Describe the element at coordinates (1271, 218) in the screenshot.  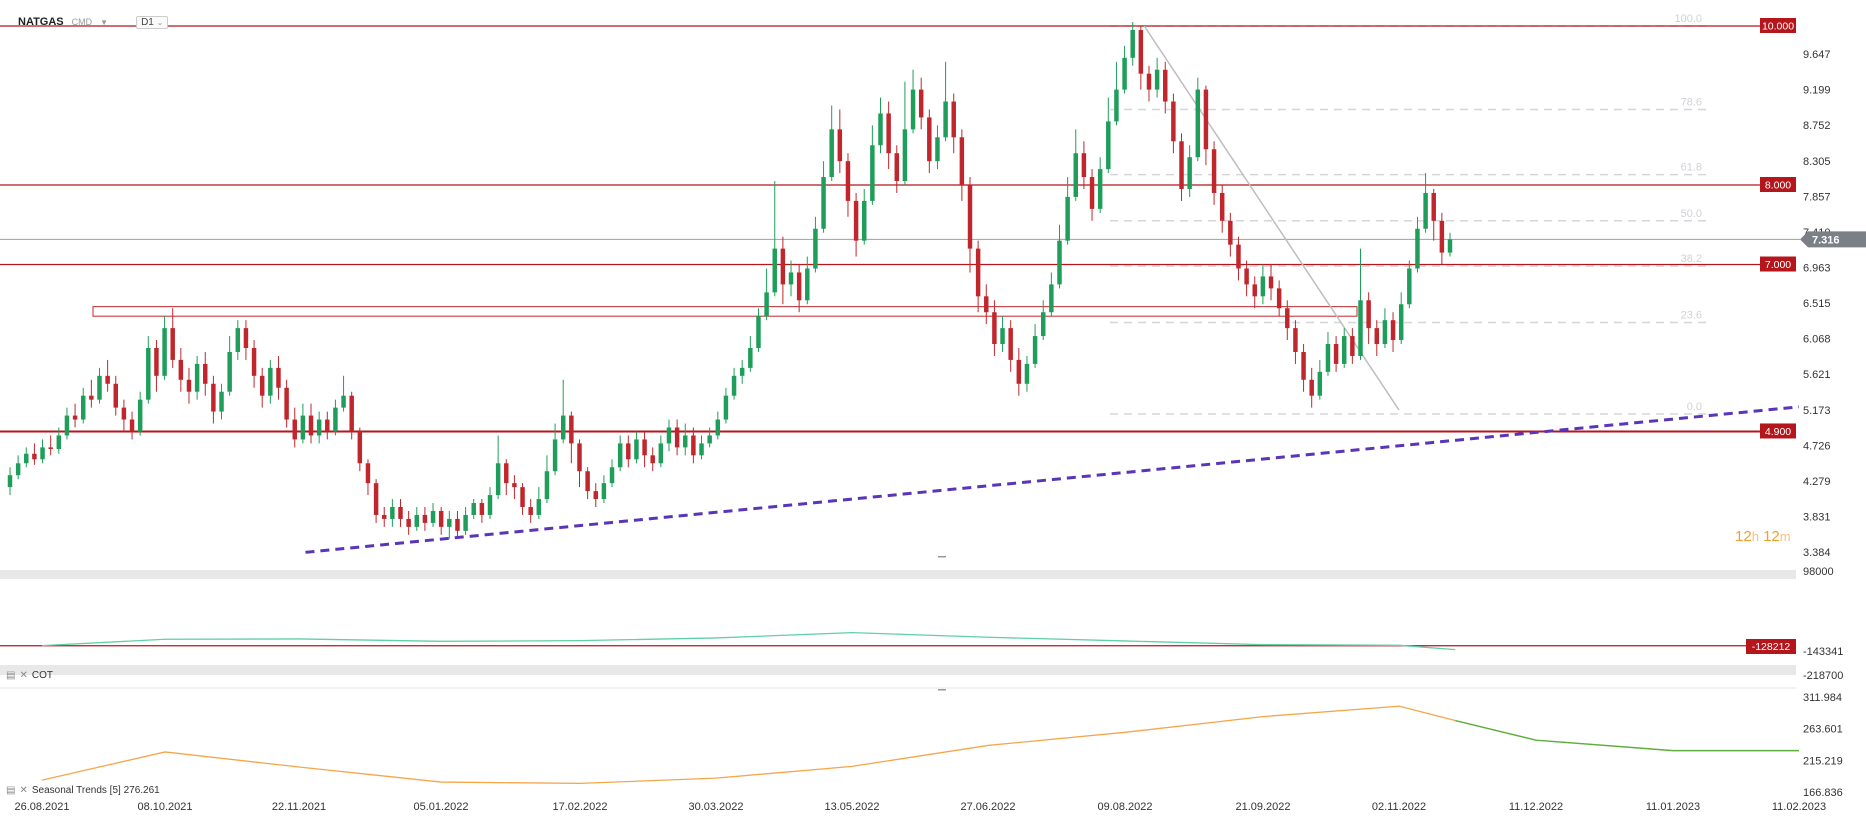
I see `downtrend-line` at that location.